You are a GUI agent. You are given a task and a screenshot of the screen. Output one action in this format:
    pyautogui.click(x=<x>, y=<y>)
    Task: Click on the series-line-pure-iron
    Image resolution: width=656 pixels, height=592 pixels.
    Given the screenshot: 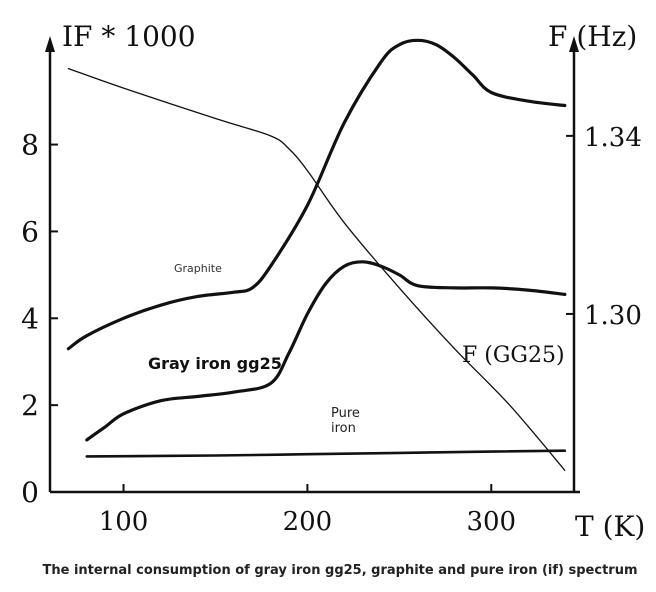 What is the action you would take?
    pyautogui.click(x=326, y=453)
    